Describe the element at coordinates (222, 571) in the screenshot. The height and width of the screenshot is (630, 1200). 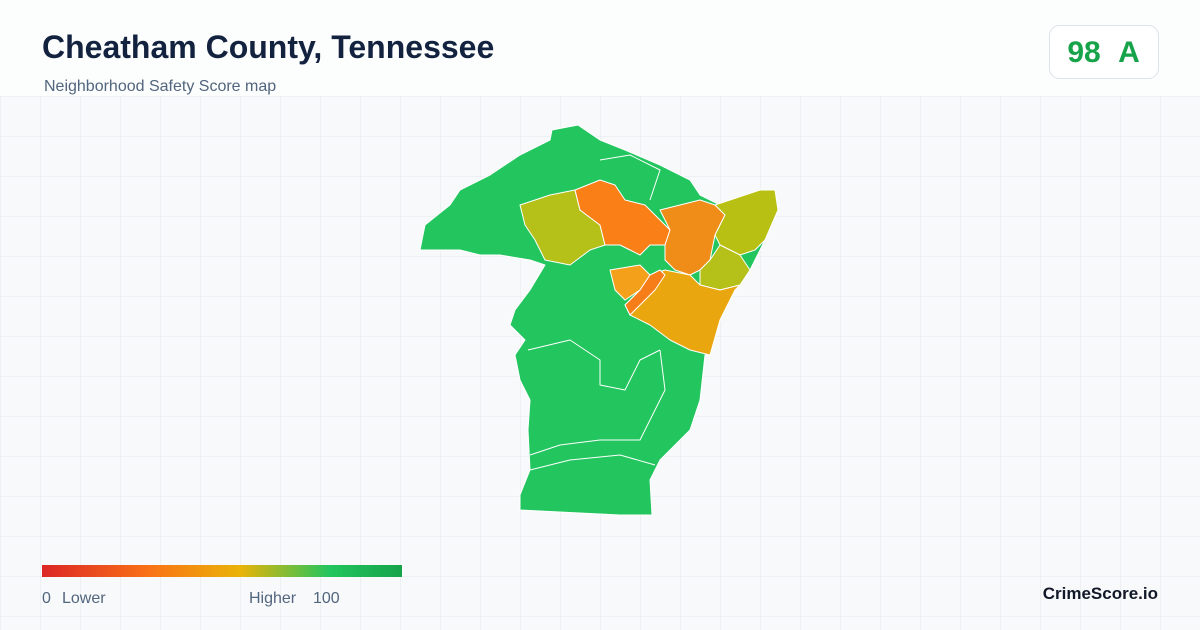
I see `legend-scale` at that location.